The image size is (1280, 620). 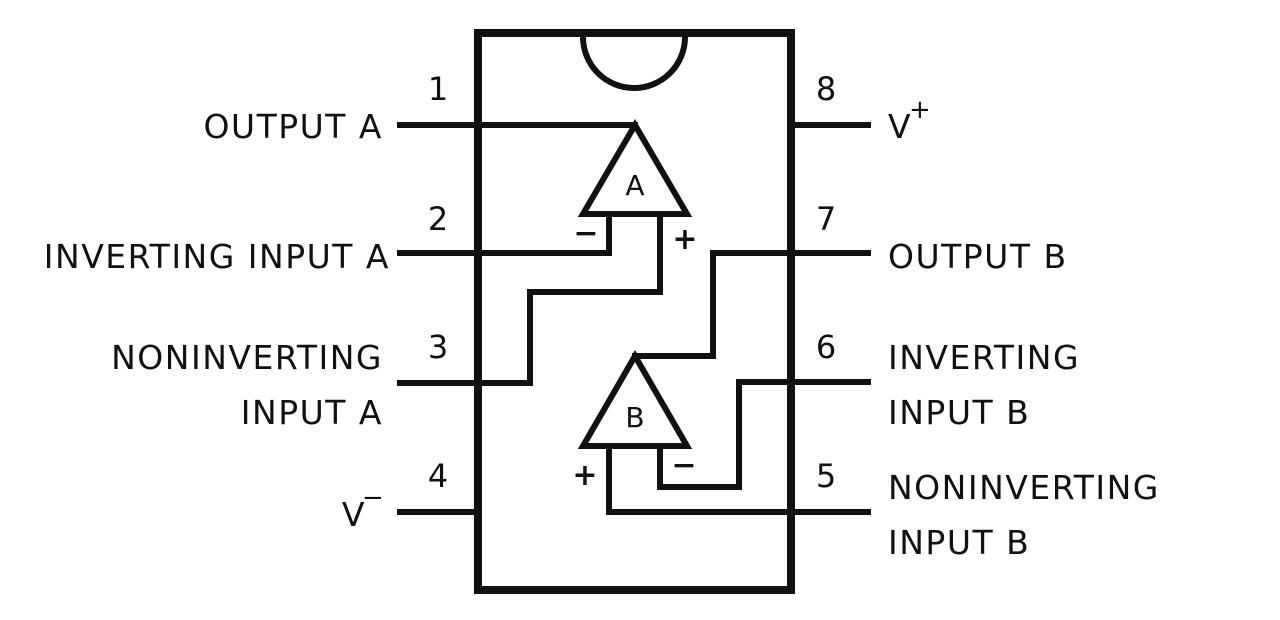 I want to click on label-v-minus-base: V, so click(x=354, y=514).